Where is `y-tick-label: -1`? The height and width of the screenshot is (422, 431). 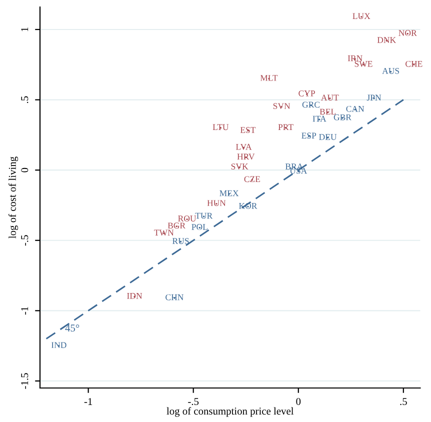 y-tick-label: -1 is located at coordinates (24, 310).